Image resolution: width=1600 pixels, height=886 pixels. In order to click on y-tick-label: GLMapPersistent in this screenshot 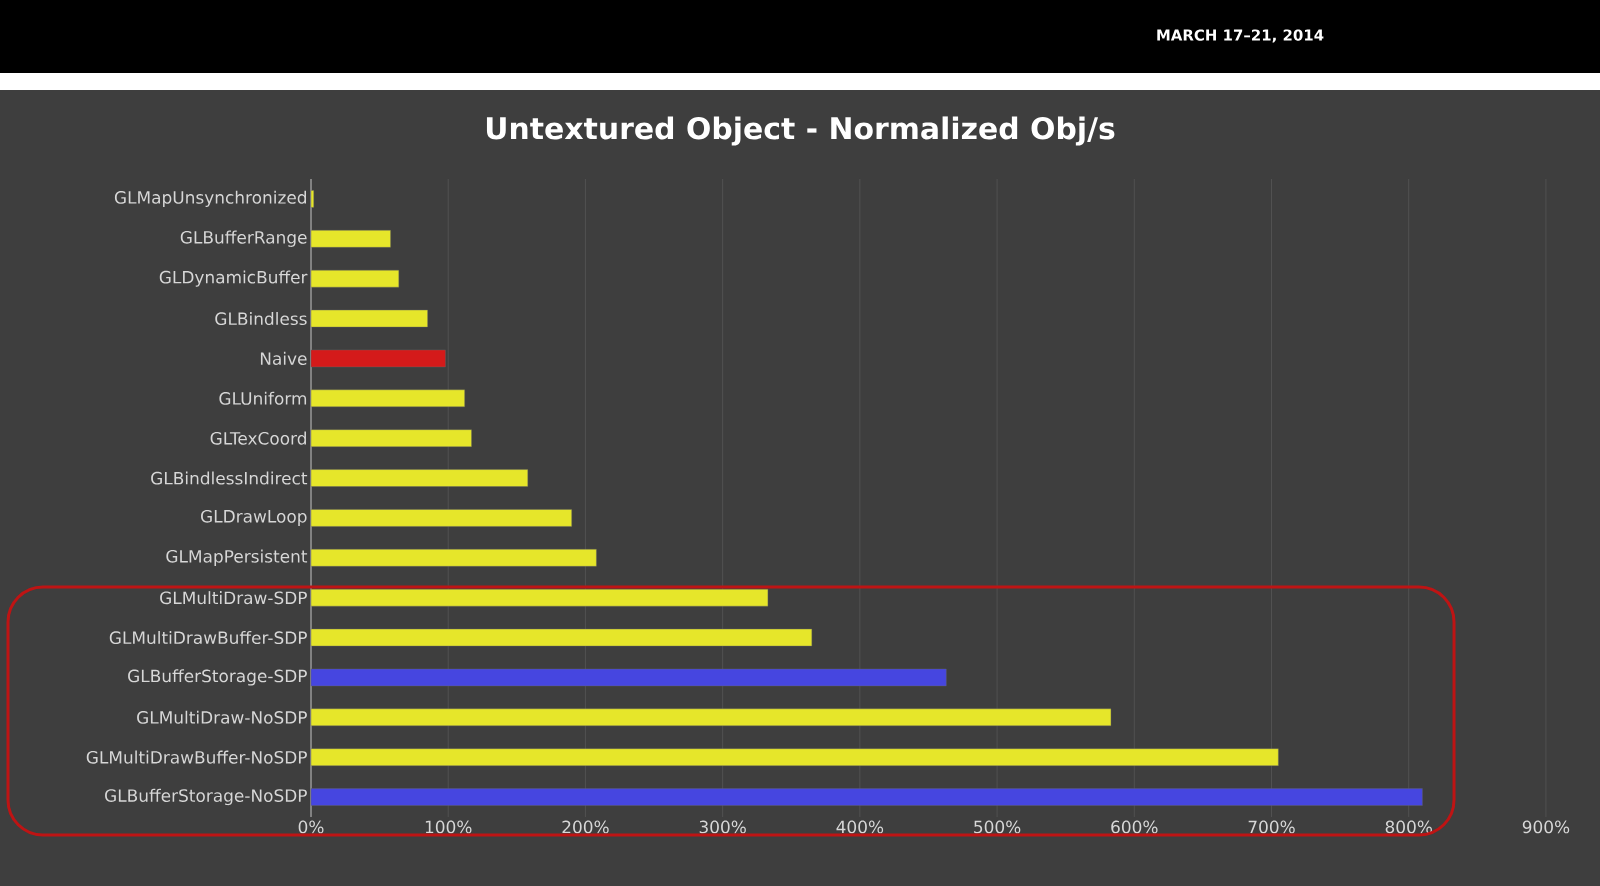, I will do `click(237, 557)`.